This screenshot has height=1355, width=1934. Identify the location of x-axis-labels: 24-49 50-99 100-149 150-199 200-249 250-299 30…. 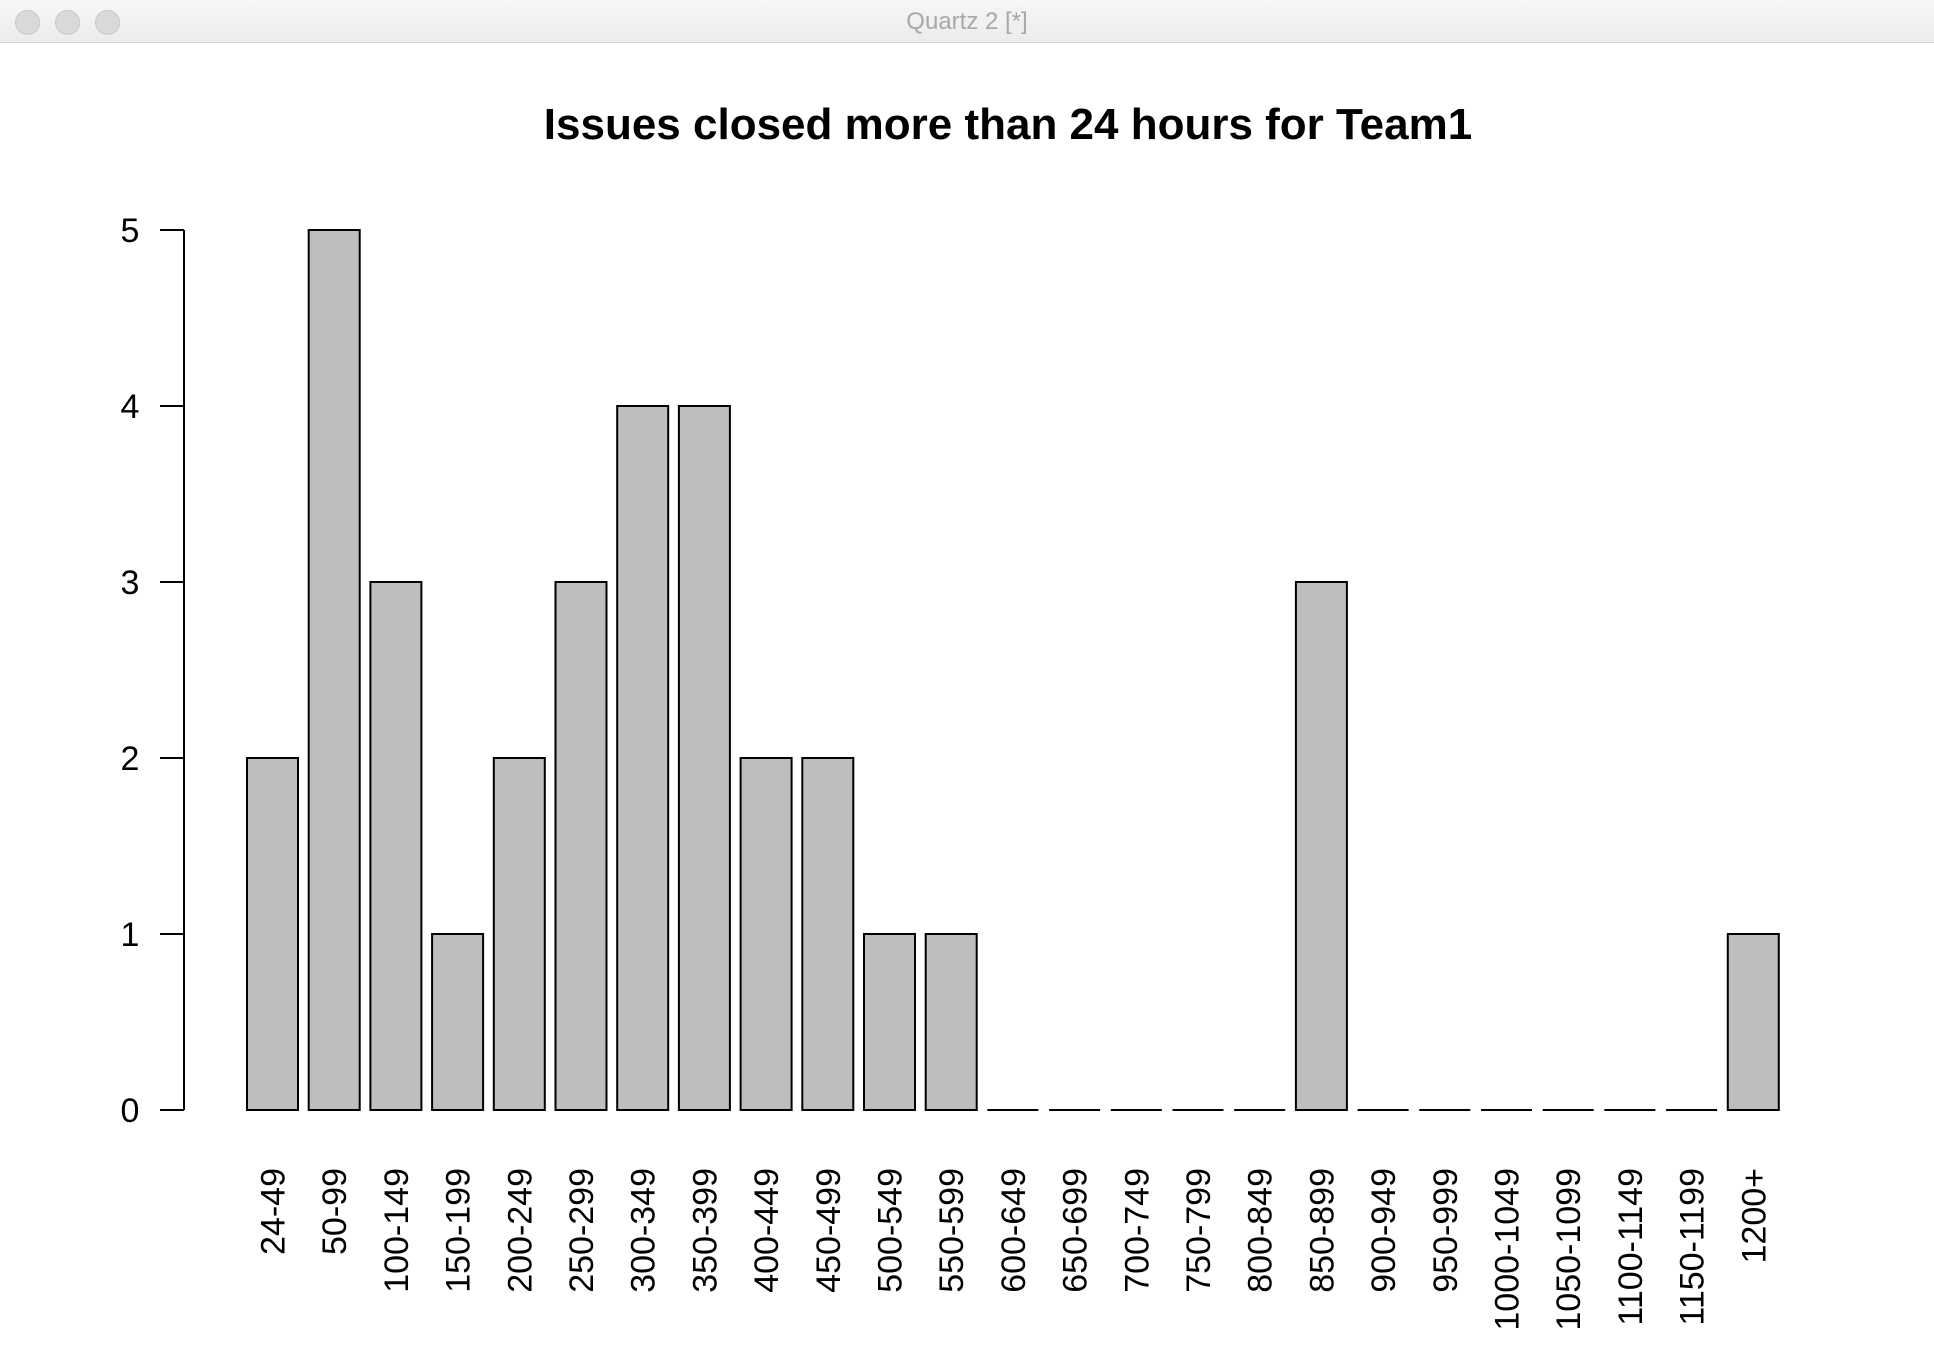
(1014, 1249).